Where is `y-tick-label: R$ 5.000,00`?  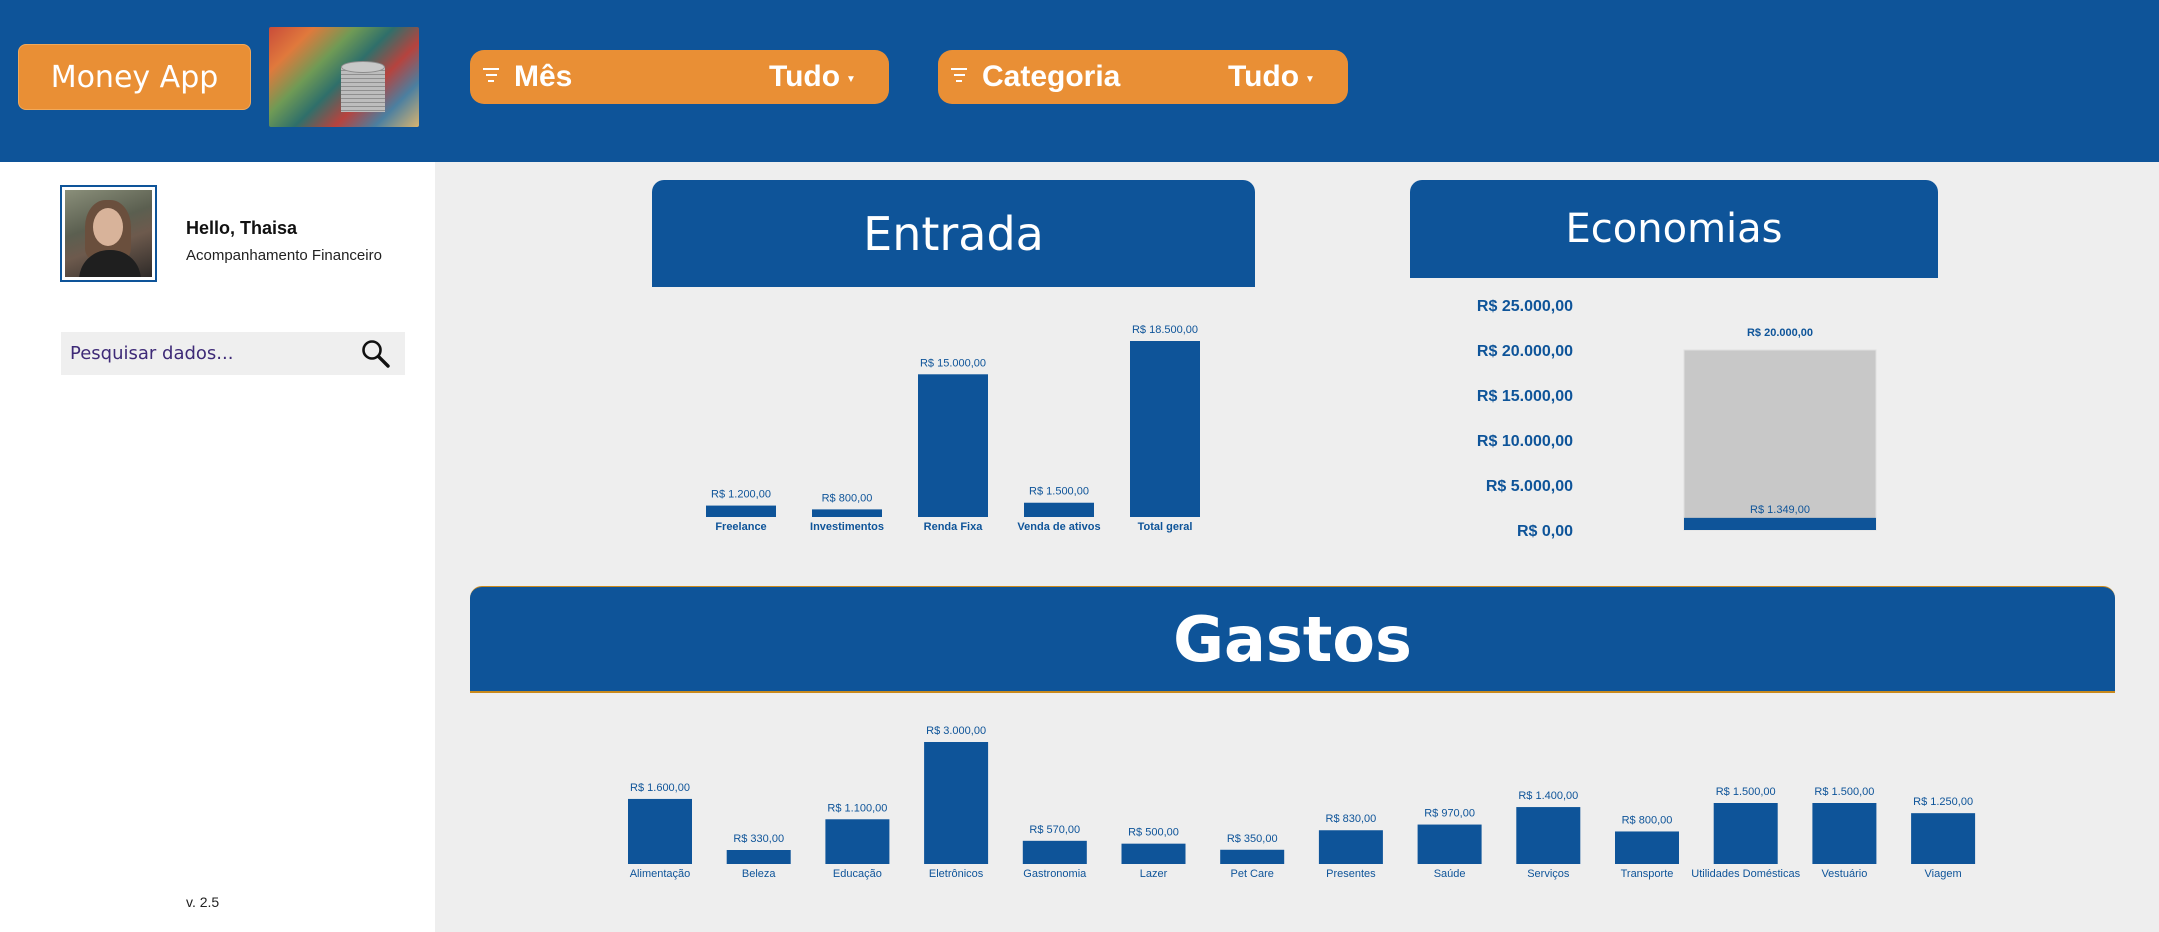 y-tick-label: R$ 5.000,00 is located at coordinates (1529, 486).